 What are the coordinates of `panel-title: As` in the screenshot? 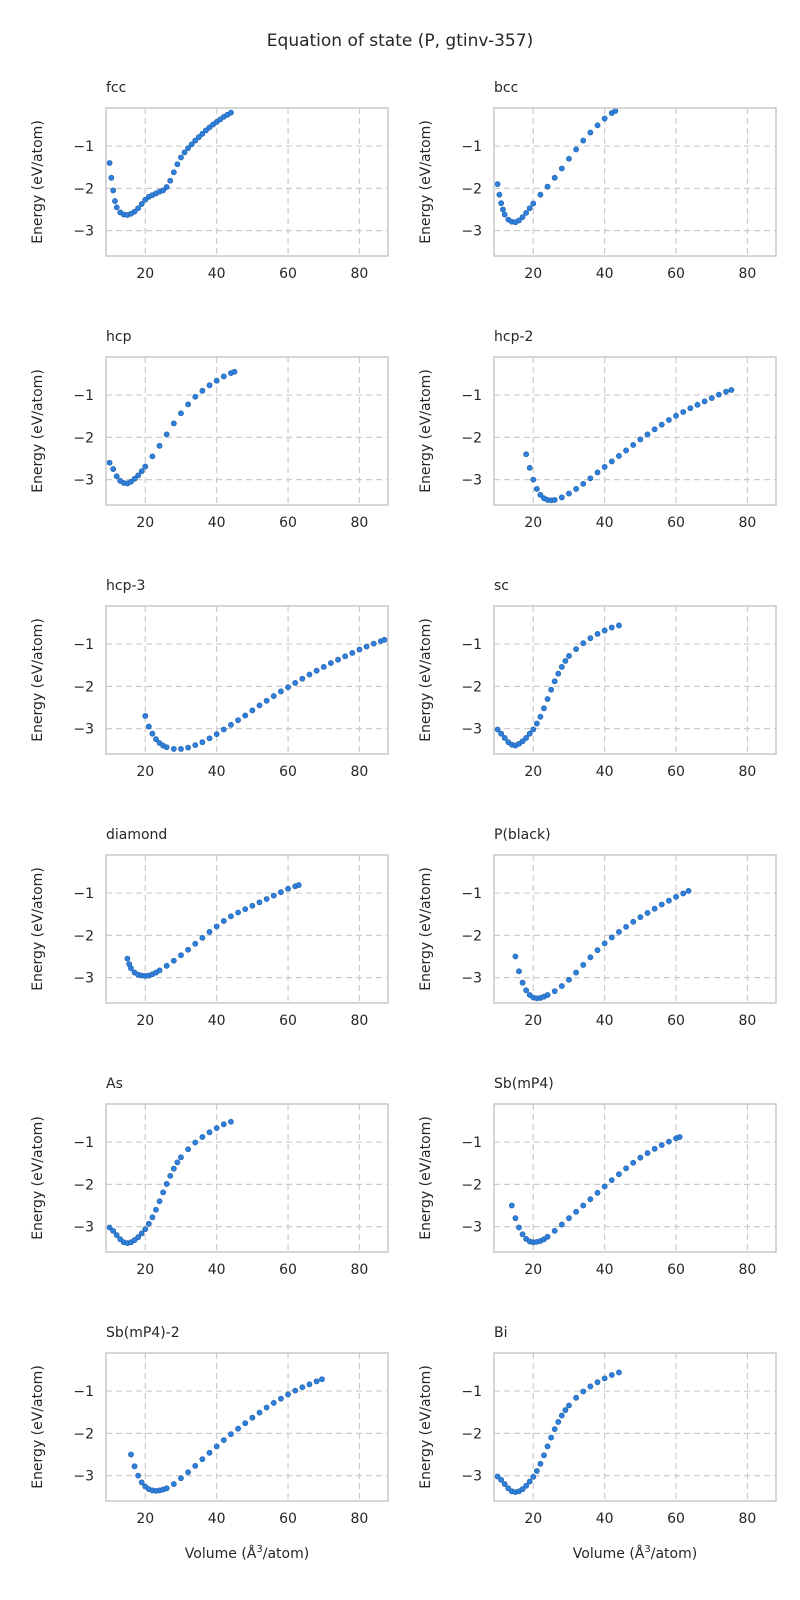 It's located at (114, 1084).